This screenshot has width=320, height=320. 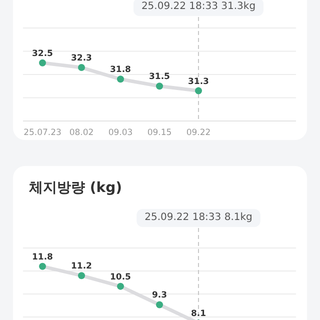 I want to click on data-label: 31.8, so click(x=121, y=70).